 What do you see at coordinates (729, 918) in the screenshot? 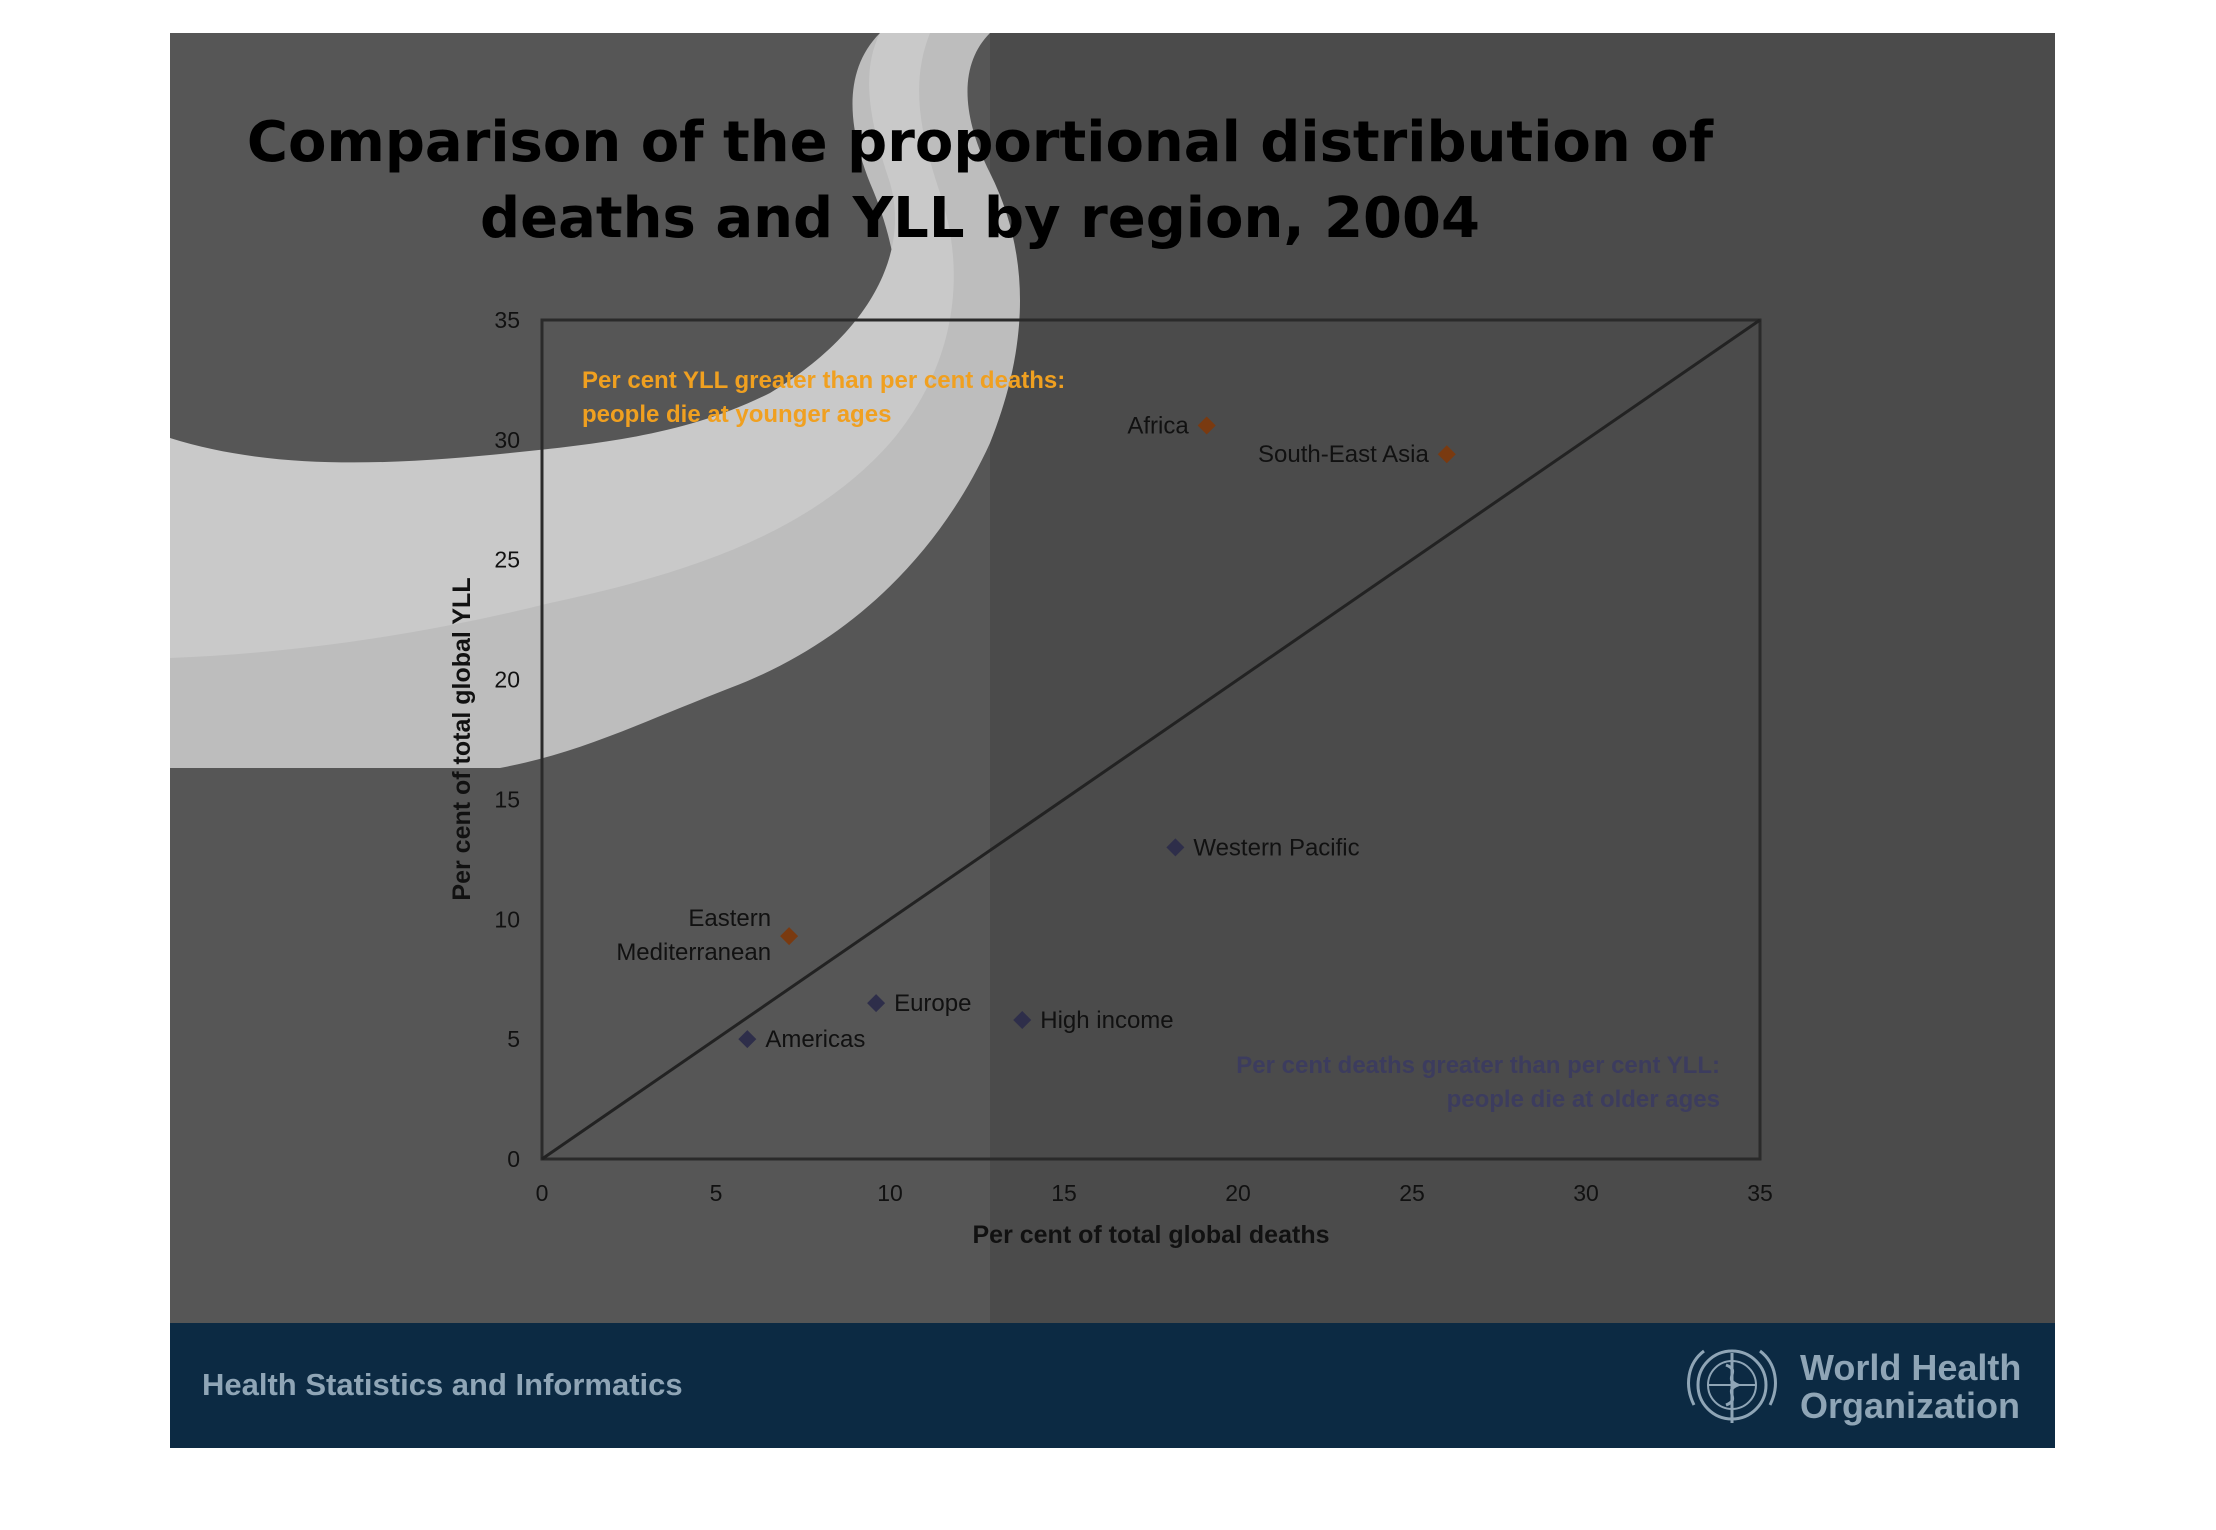
I see `point-label-eastern-mediterranean: Eastern` at bounding box center [729, 918].